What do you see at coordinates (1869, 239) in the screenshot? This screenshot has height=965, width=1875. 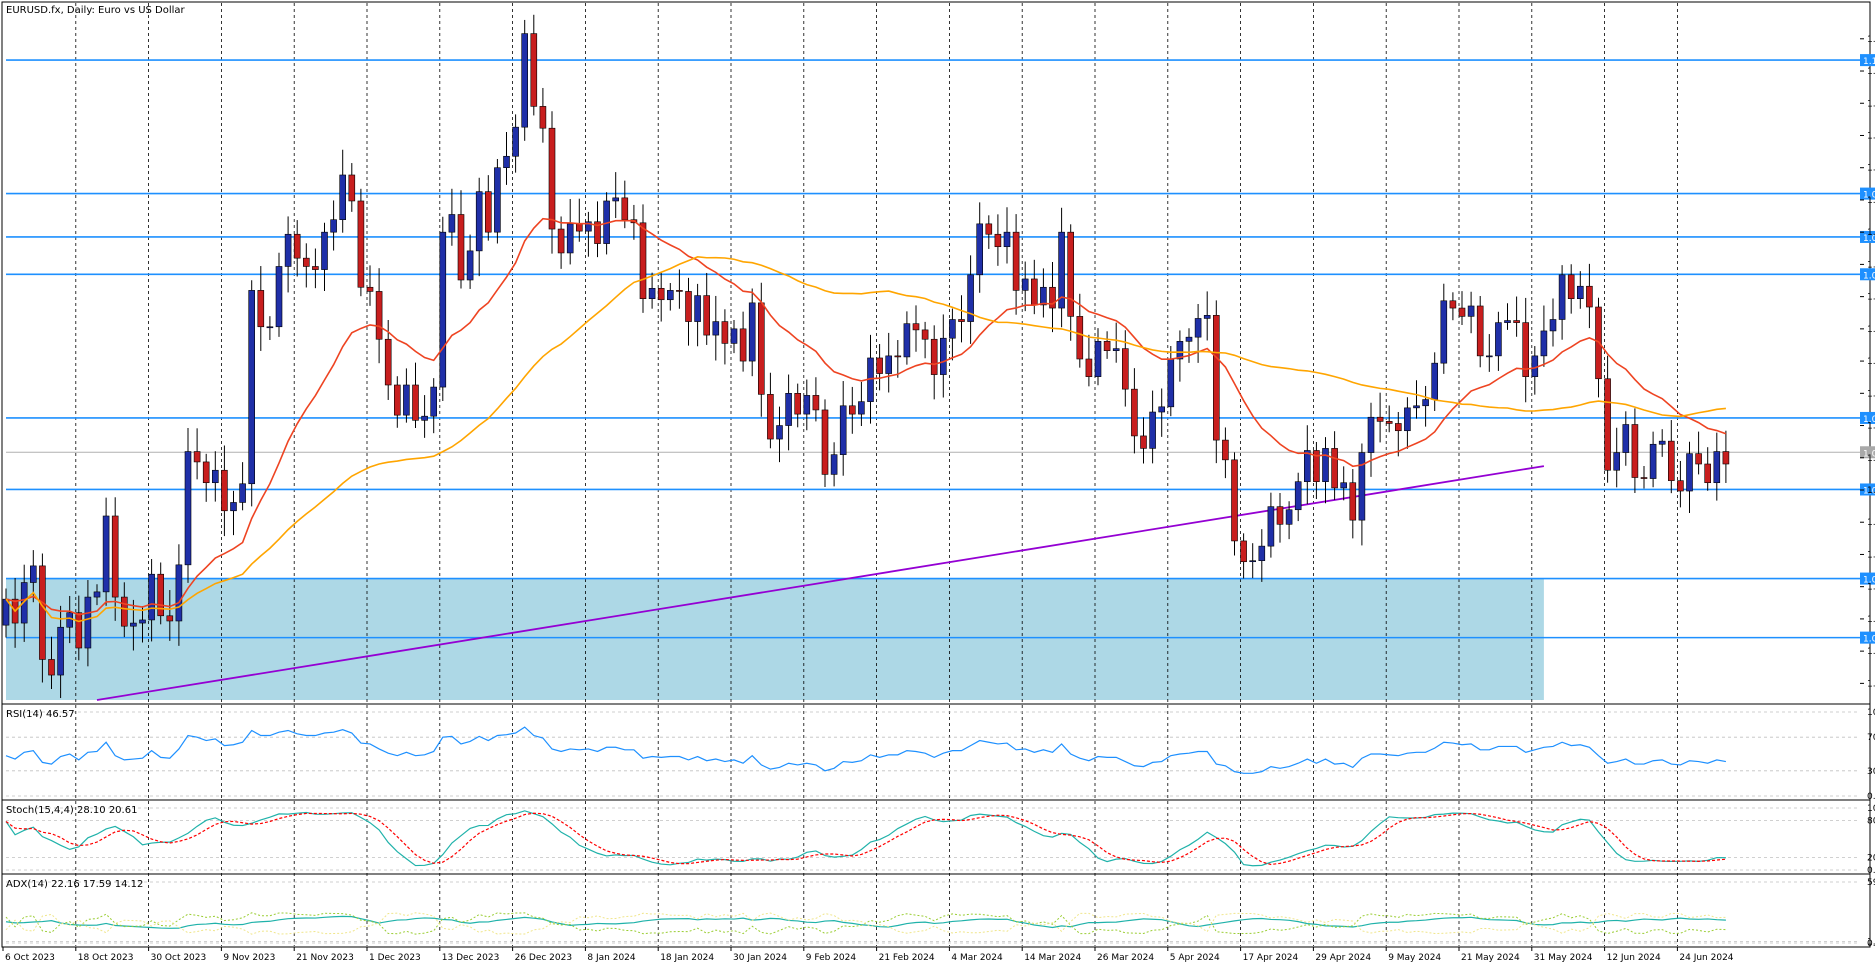 I see `level-price-label: 1.09364` at bounding box center [1869, 239].